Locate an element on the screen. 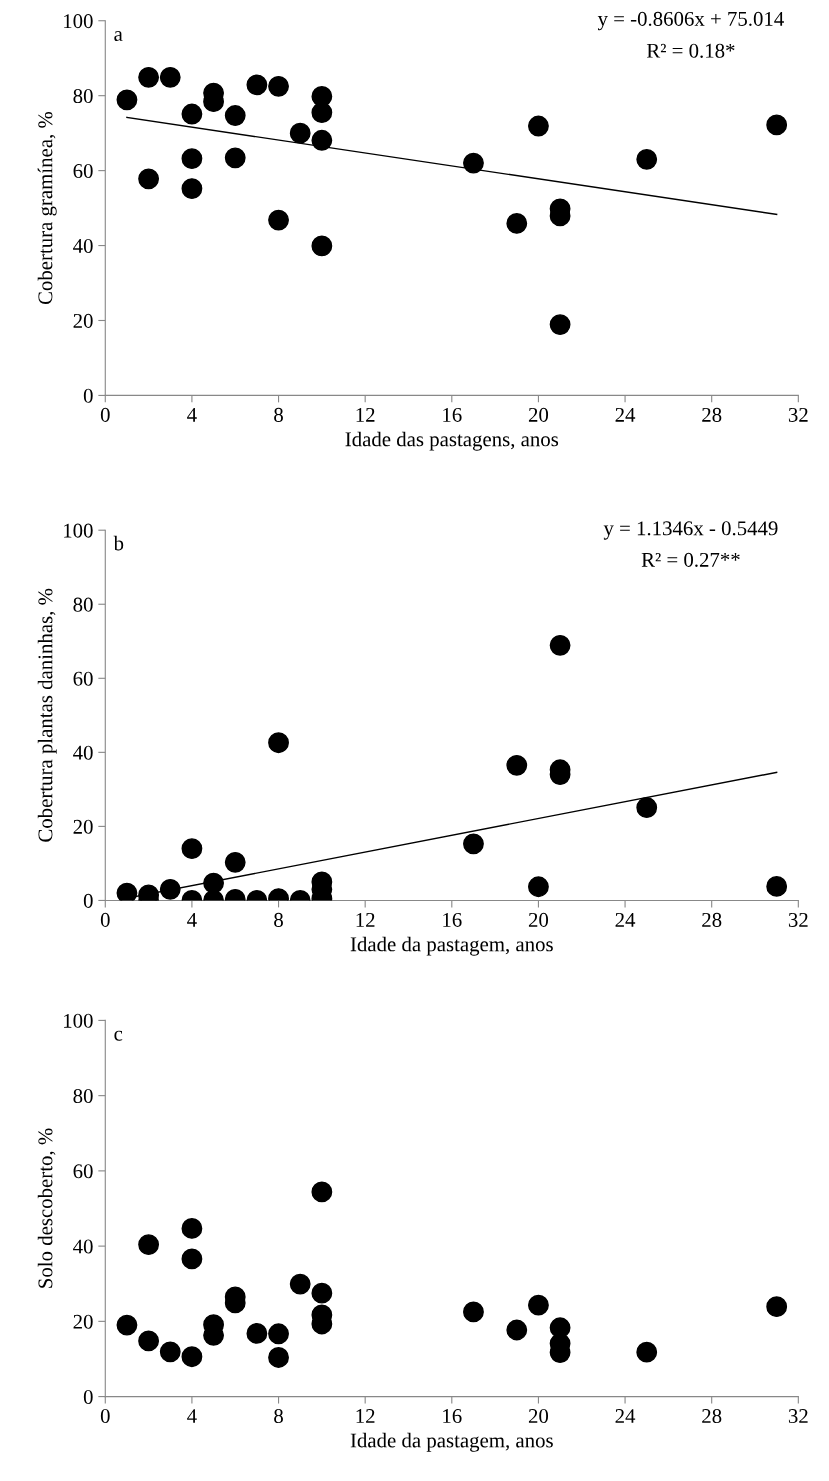 This screenshot has height=1481, width=829. annotation: R² = 0.27** is located at coordinates (690, 559).